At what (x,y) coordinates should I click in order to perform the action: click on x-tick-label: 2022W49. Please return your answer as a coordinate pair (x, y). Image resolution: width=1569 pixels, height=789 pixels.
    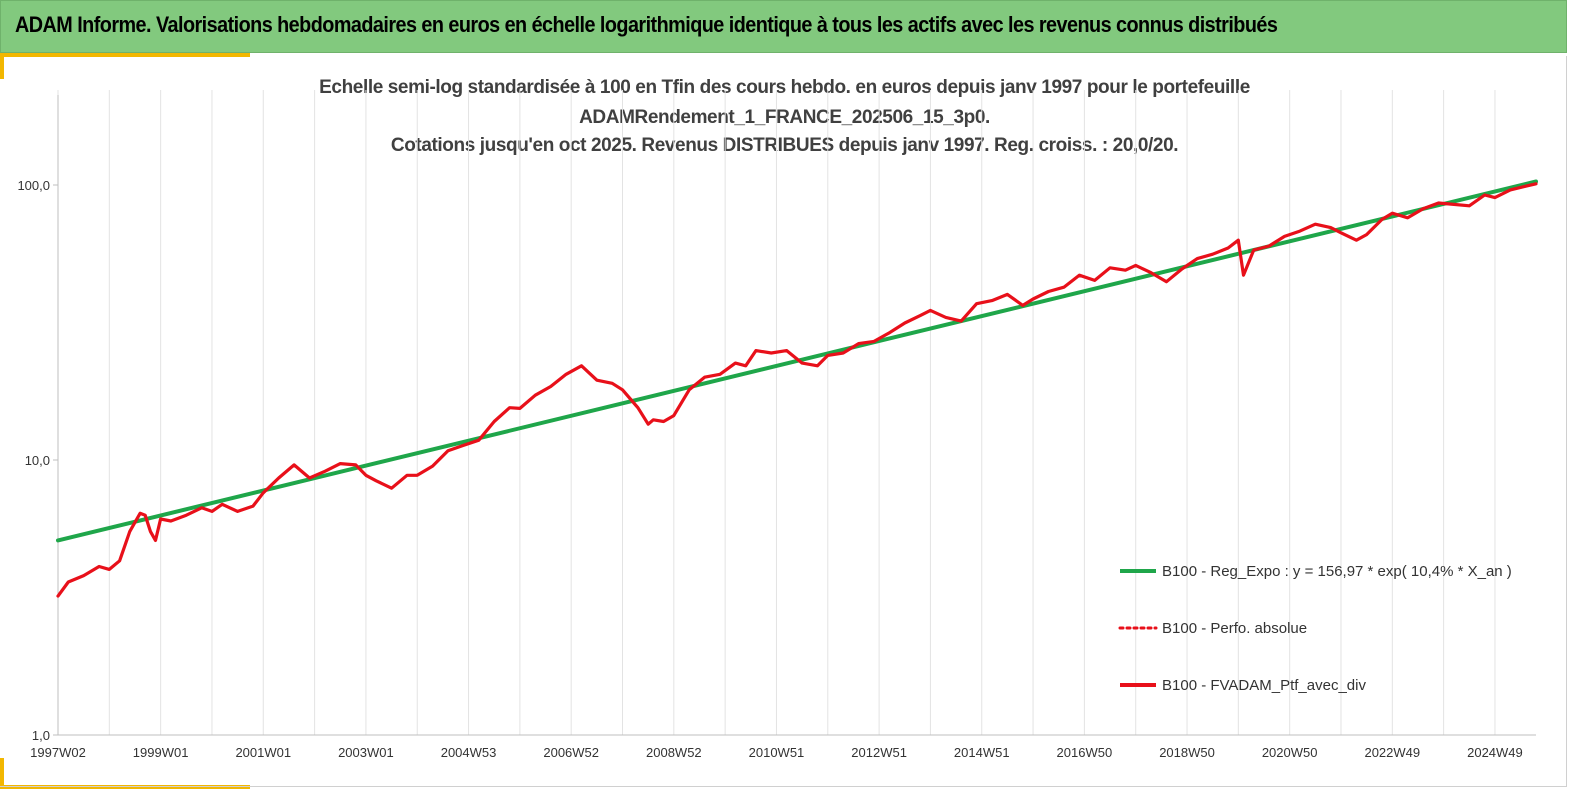
    Looking at the image, I should click on (1392, 752).